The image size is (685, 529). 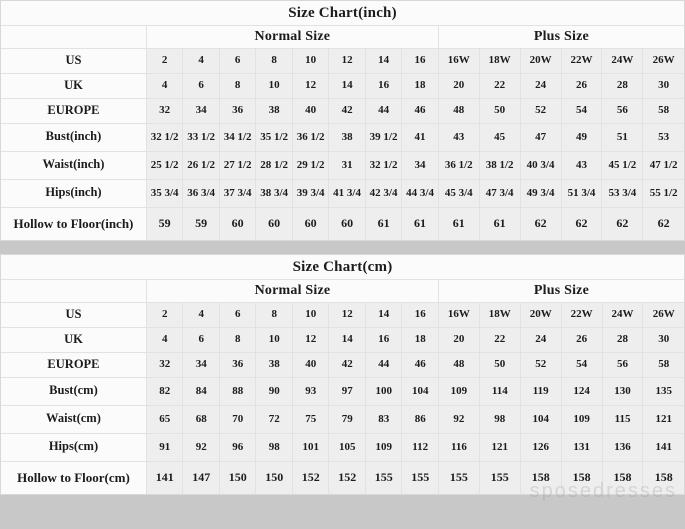 I want to click on size-value-cell: 147, so click(x=201, y=477).